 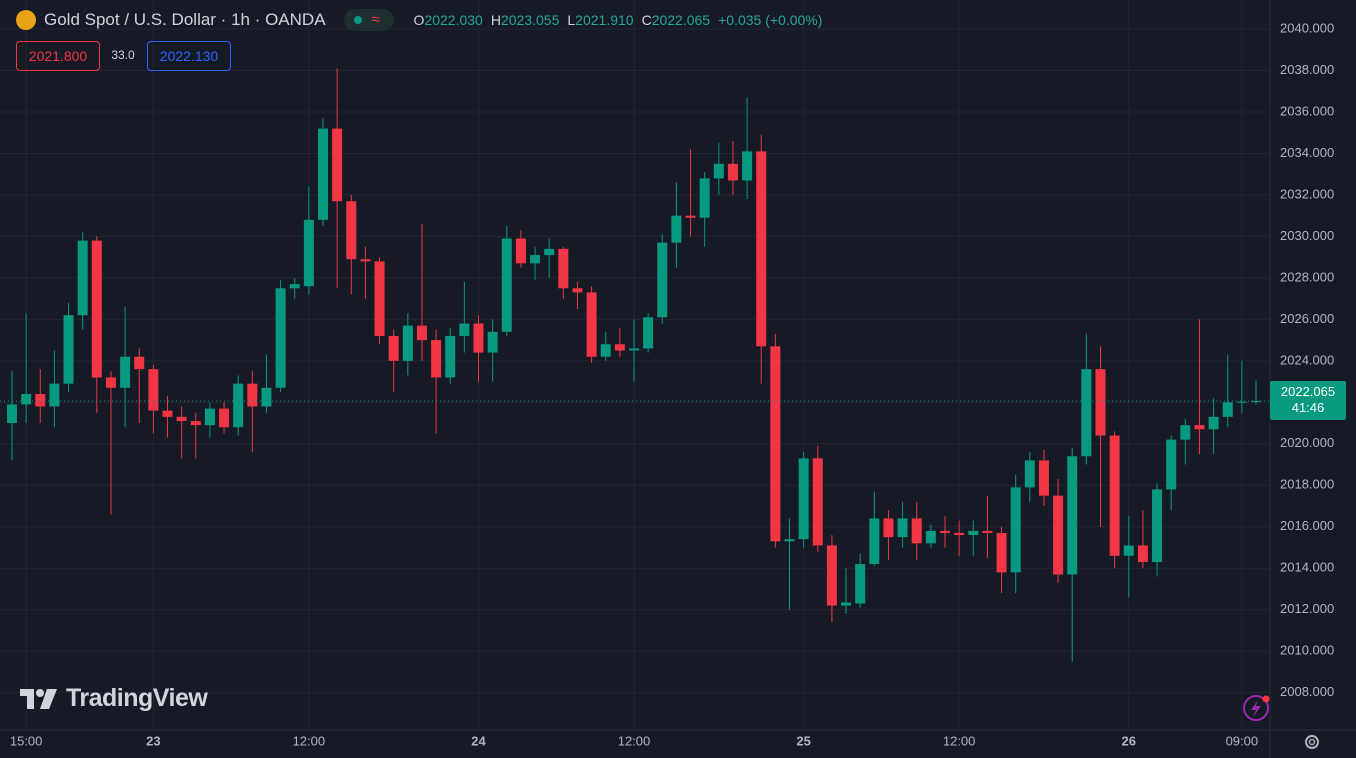 What do you see at coordinates (153, 740) in the screenshot?
I see `x-tick-label: 23` at bounding box center [153, 740].